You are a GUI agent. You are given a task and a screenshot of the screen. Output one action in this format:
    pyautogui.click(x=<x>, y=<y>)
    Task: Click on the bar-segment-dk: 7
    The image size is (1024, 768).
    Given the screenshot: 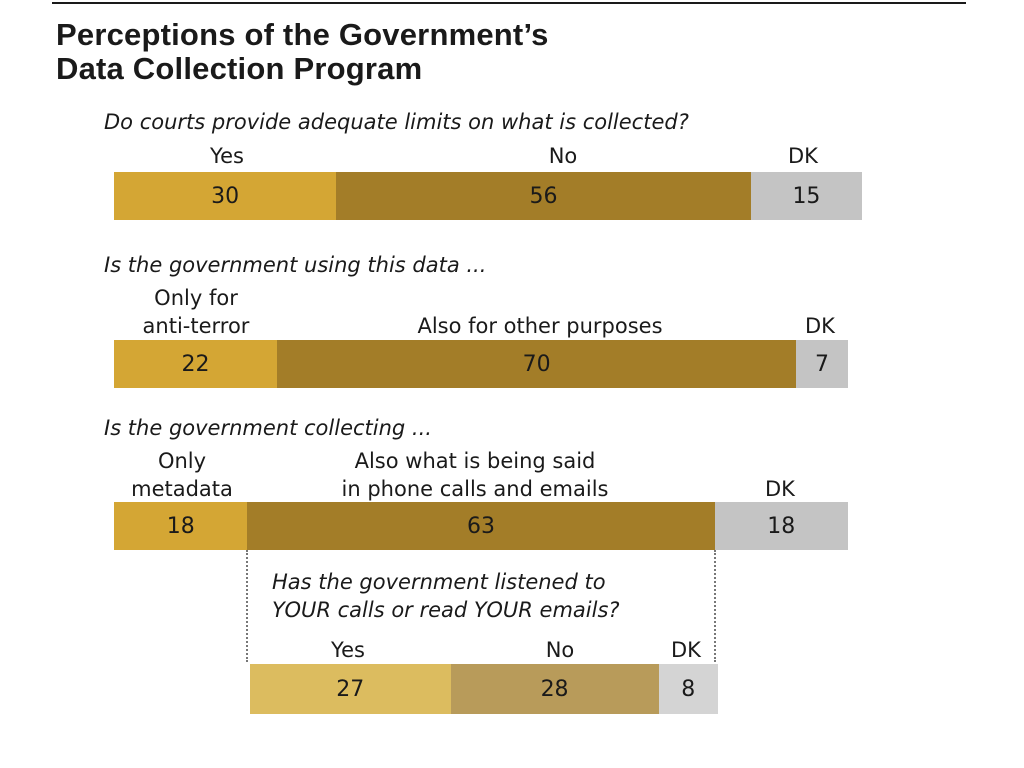 What is the action you would take?
    pyautogui.click(x=822, y=364)
    